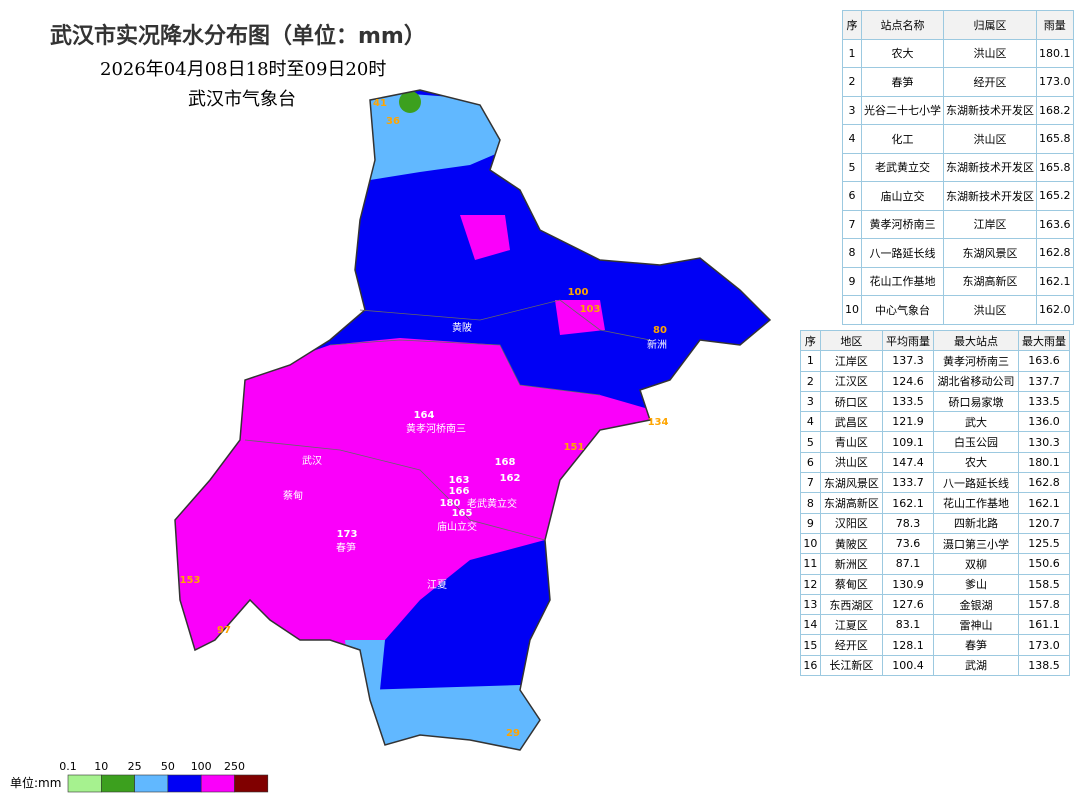  What do you see at coordinates (380, 103) in the screenshot?
I see `map-label: 41` at bounding box center [380, 103].